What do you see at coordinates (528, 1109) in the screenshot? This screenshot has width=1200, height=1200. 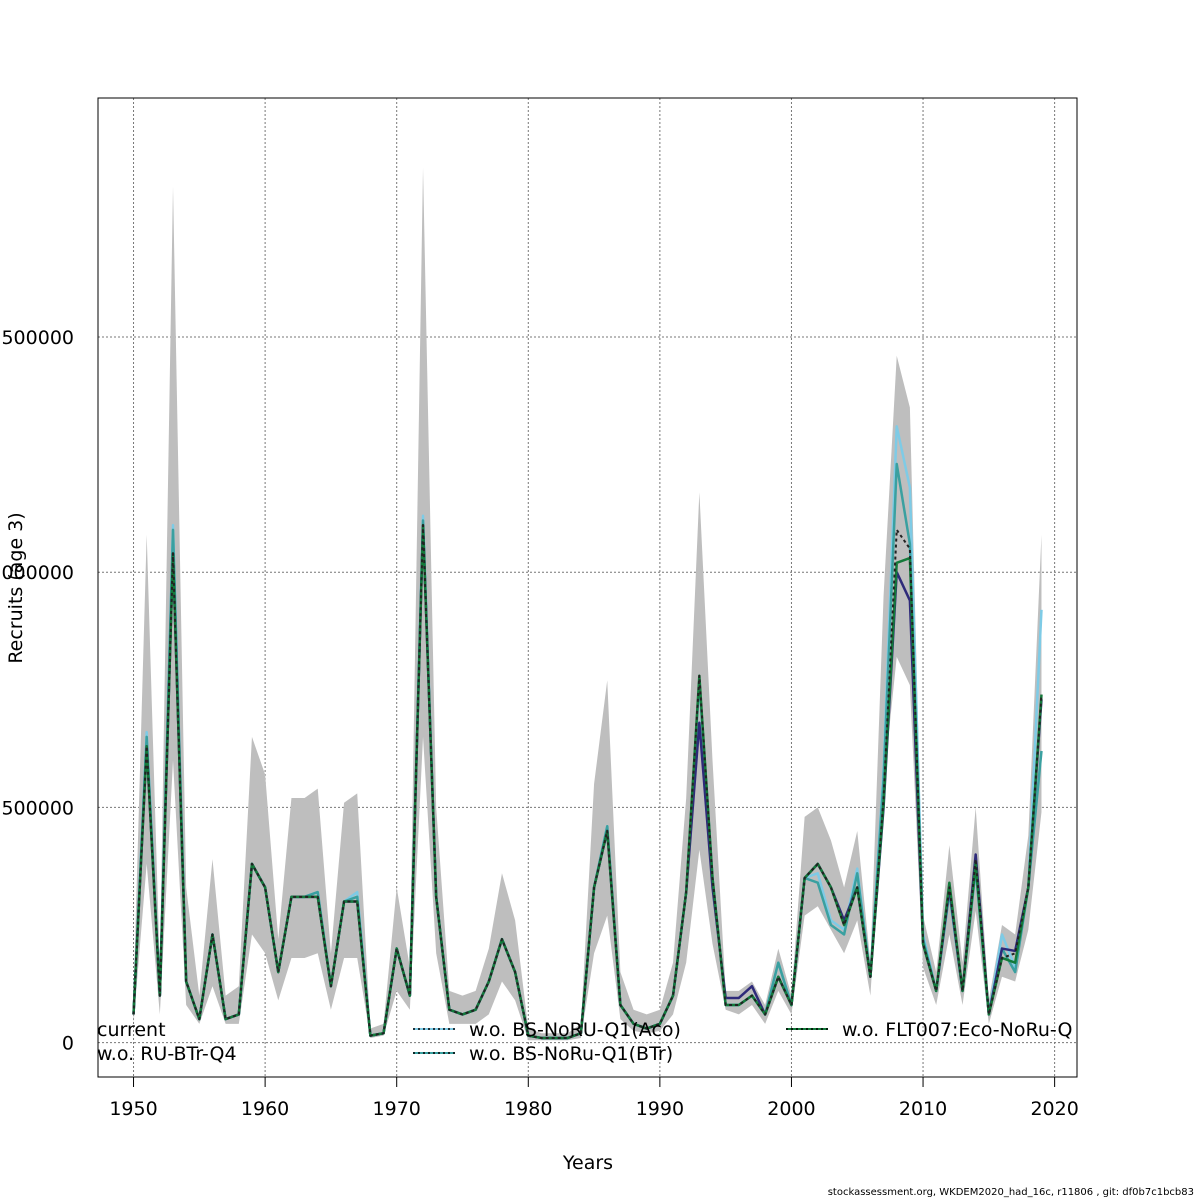 I see `x-tick-label: 1980` at bounding box center [528, 1109].